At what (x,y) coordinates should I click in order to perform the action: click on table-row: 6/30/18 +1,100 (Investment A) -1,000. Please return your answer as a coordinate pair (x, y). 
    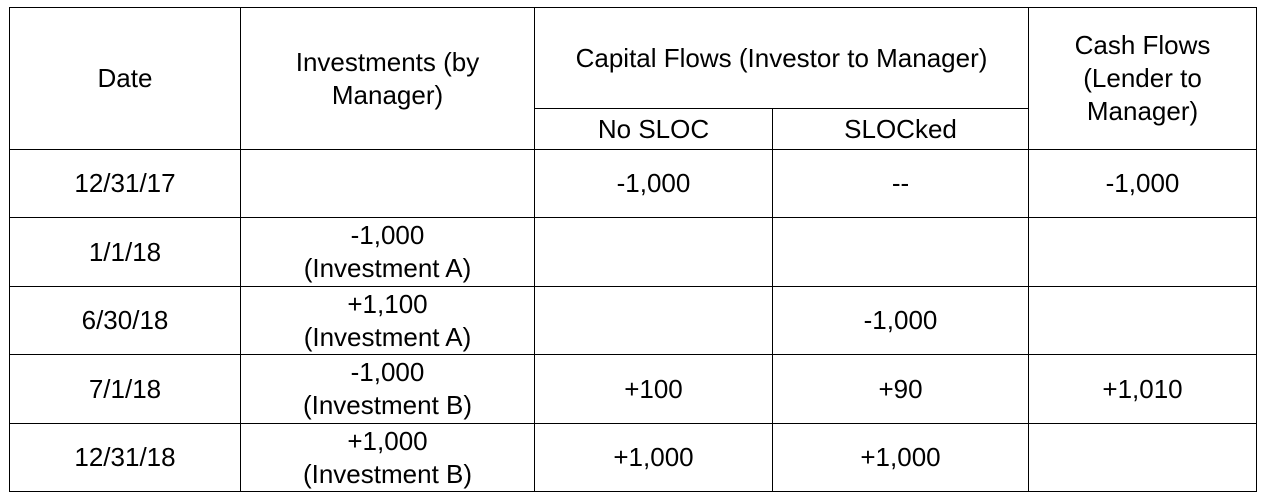
    Looking at the image, I should click on (633, 320).